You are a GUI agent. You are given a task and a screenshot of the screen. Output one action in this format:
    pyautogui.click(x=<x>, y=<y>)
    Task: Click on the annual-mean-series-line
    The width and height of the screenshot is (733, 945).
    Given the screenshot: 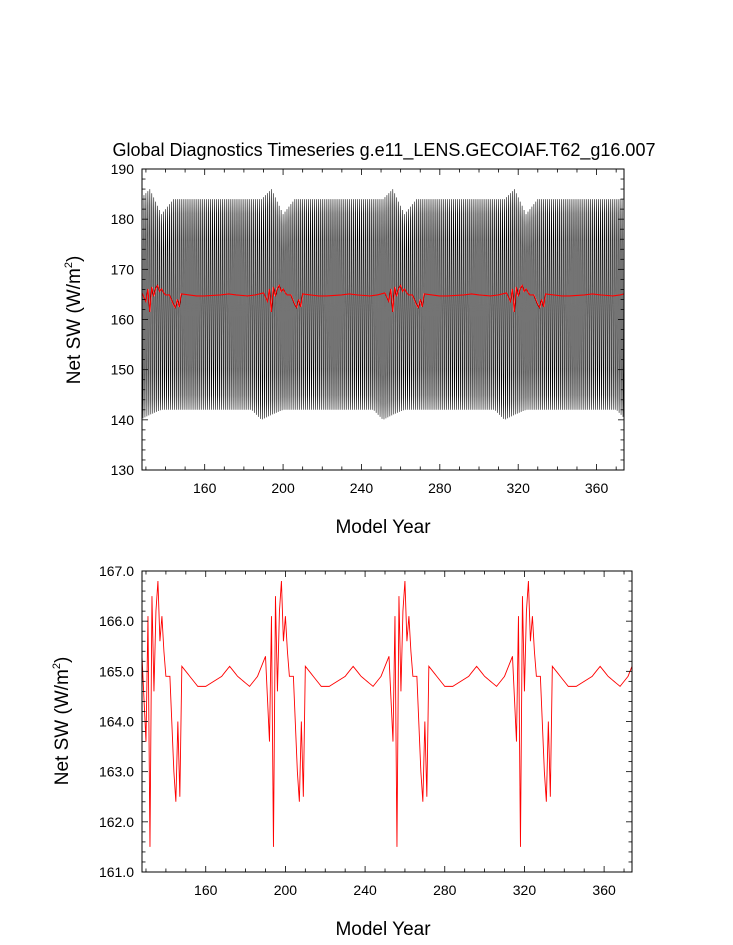 What is the action you would take?
    pyautogui.click(x=383, y=298)
    